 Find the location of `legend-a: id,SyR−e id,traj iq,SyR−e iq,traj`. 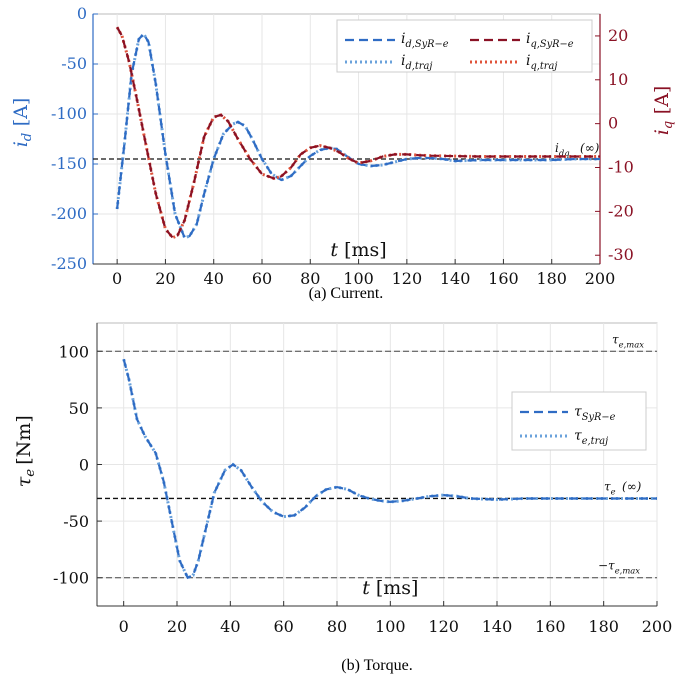

legend-a: id,SyR−e id,traj iq,SyR−e iq,traj is located at coordinates (464, 46).